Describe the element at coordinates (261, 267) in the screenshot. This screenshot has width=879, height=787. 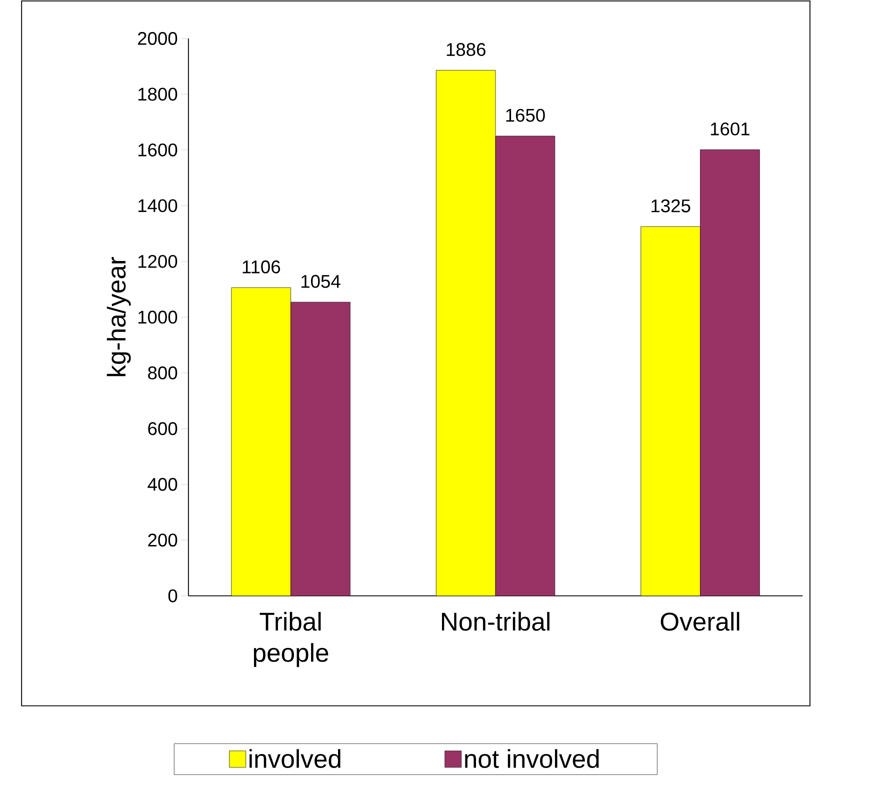
I see `data-label: 1106` at that location.